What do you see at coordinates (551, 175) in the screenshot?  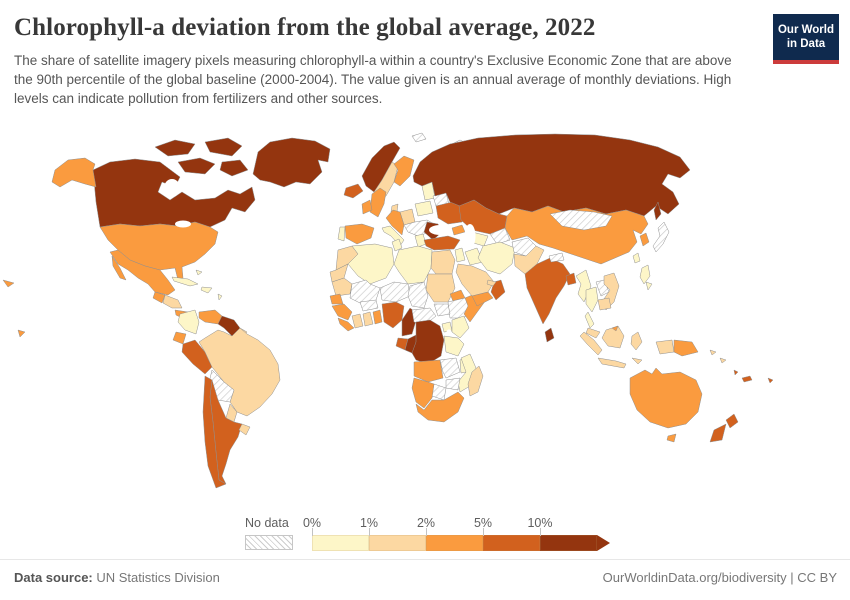 I see `country-russia` at bounding box center [551, 175].